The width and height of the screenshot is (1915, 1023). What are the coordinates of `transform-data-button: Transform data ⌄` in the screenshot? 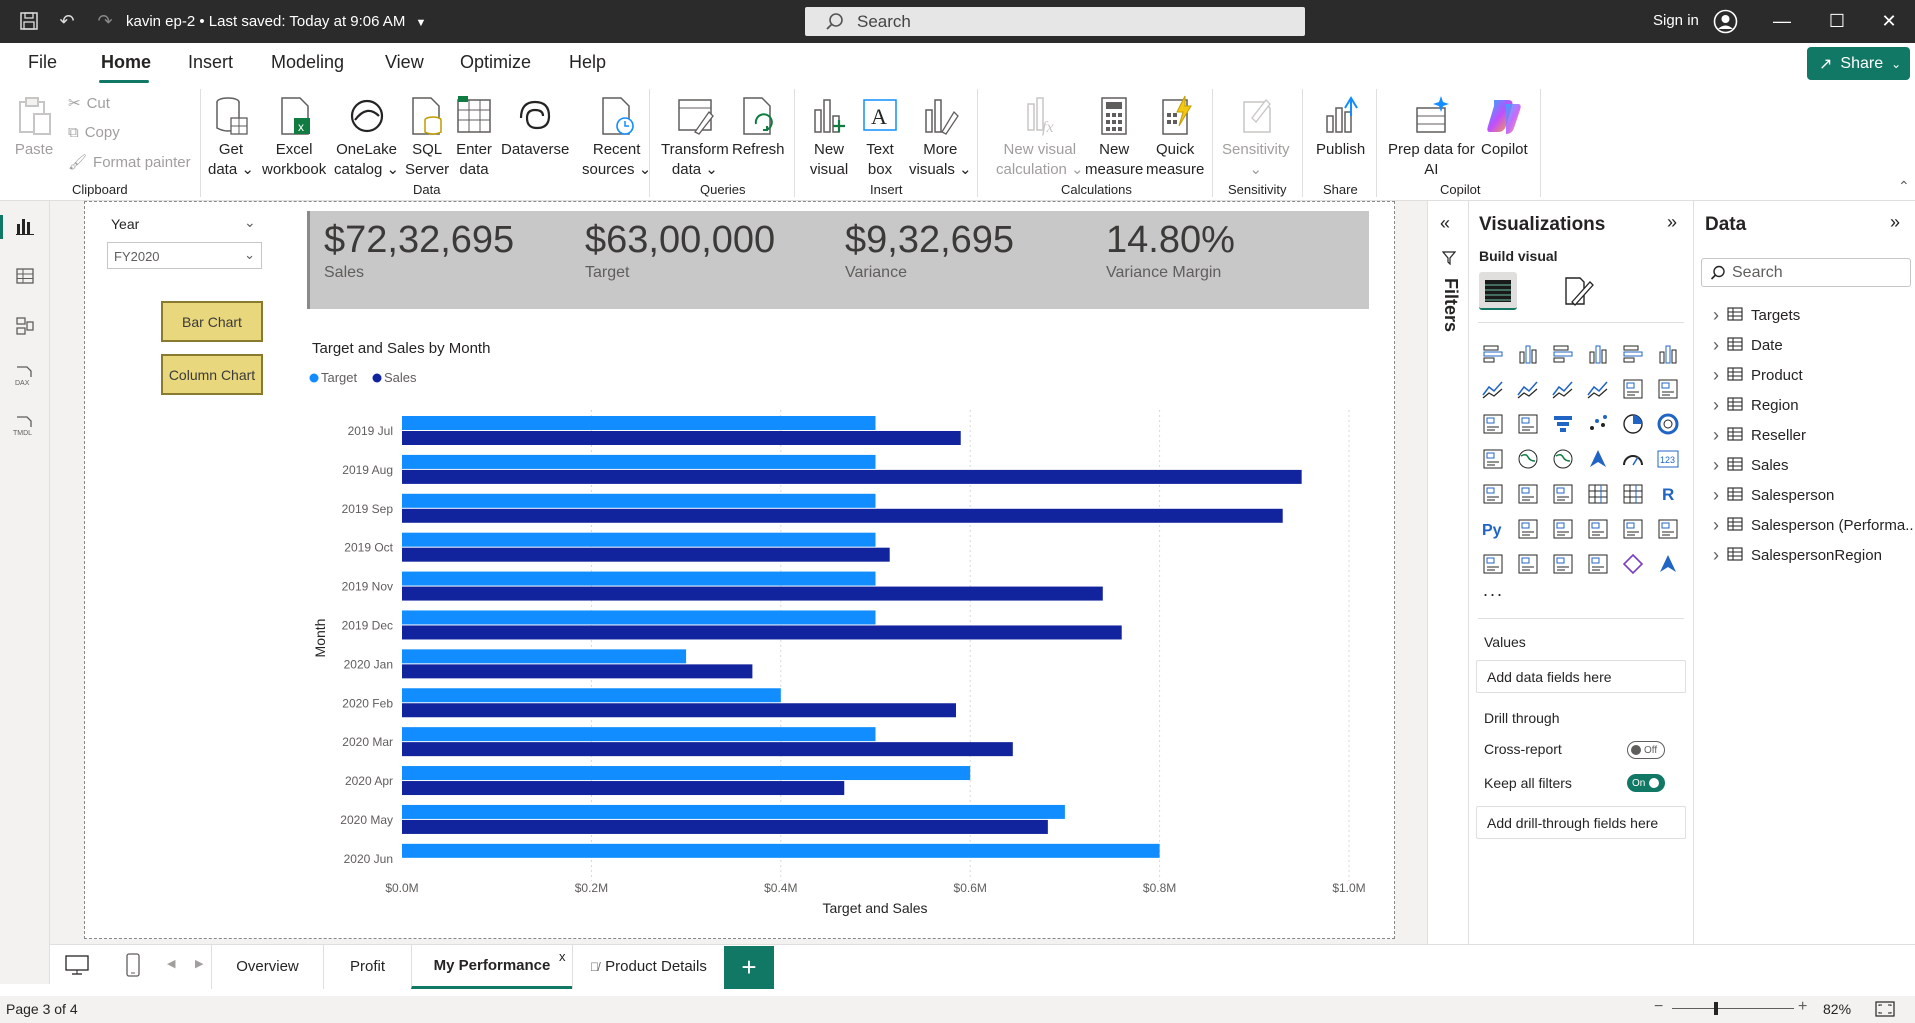 It's located at (695, 137).